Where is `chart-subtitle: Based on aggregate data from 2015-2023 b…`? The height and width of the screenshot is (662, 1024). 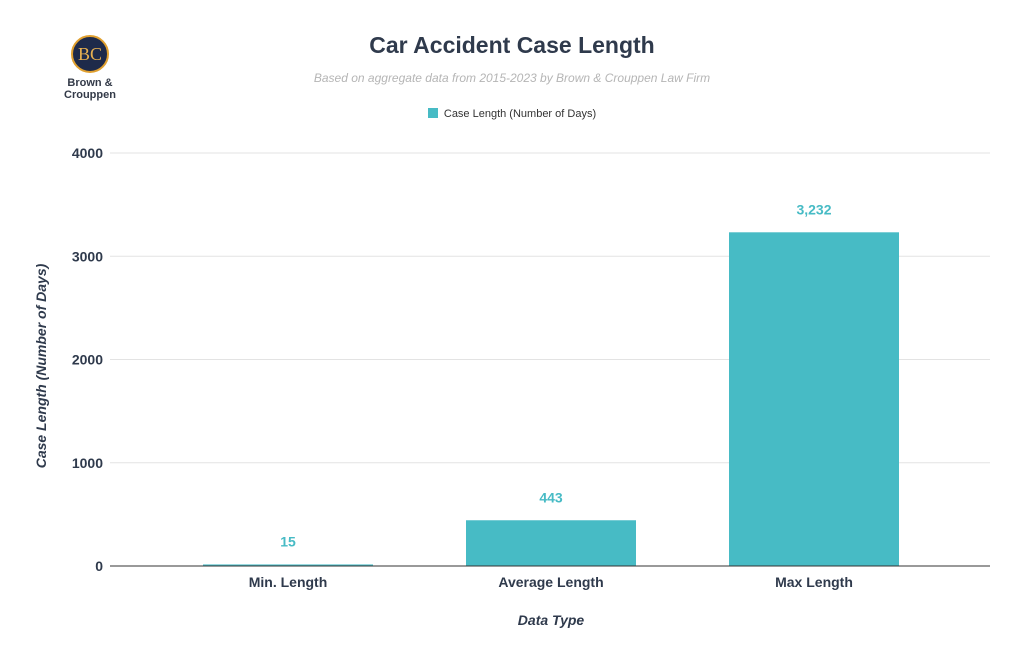 chart-subtitle: Based on aggregate data from 2015-2023 b… is located at coordinates (512, 78).